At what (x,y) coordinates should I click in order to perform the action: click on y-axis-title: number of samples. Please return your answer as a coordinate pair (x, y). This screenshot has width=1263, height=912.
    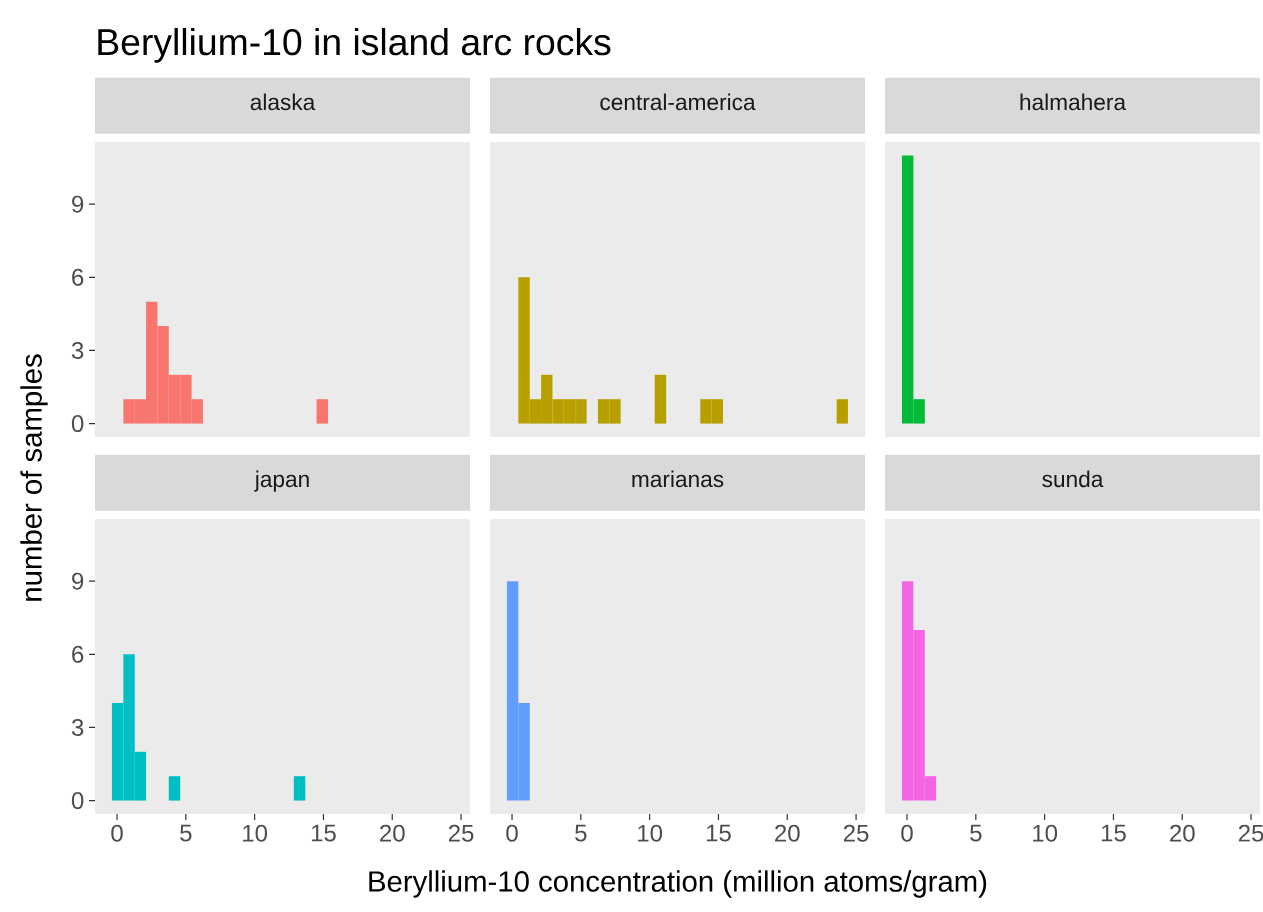
    Looking at the image, I should click on (34, 477).